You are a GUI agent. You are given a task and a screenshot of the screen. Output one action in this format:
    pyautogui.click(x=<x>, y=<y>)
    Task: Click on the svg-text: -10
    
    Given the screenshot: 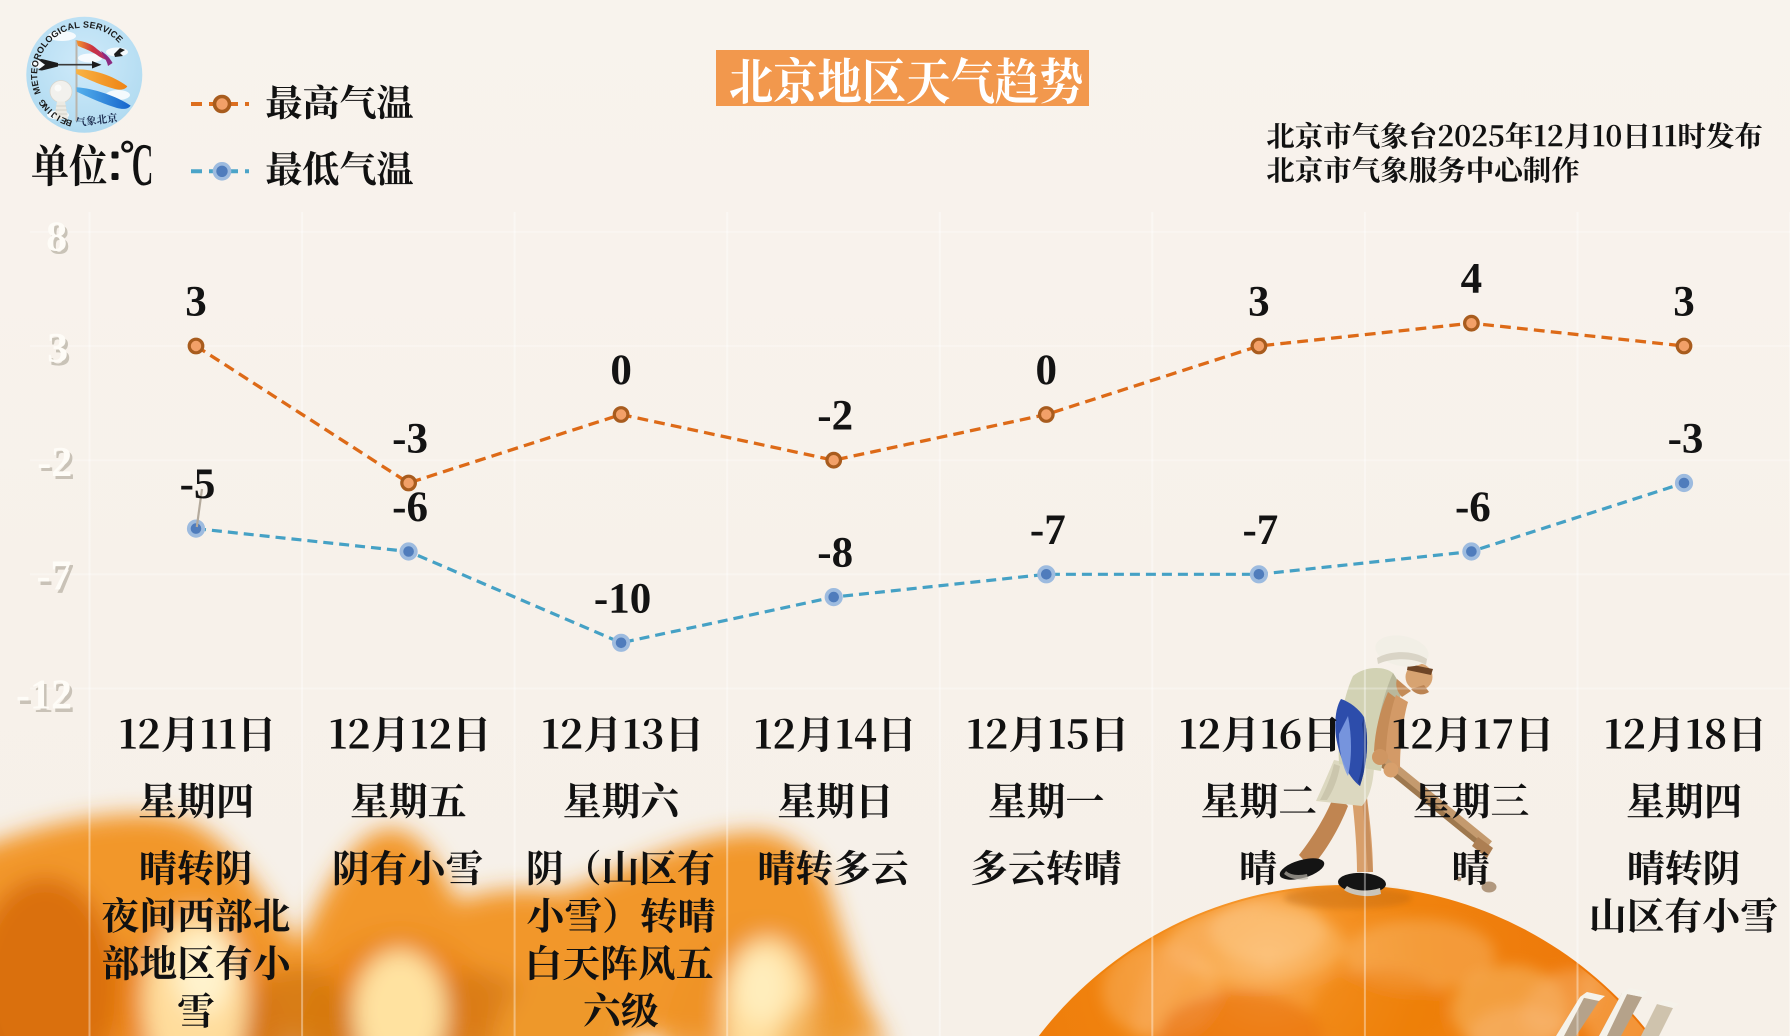 What is the action you would take?
    pyautogui.click(x=622, y=598)
    